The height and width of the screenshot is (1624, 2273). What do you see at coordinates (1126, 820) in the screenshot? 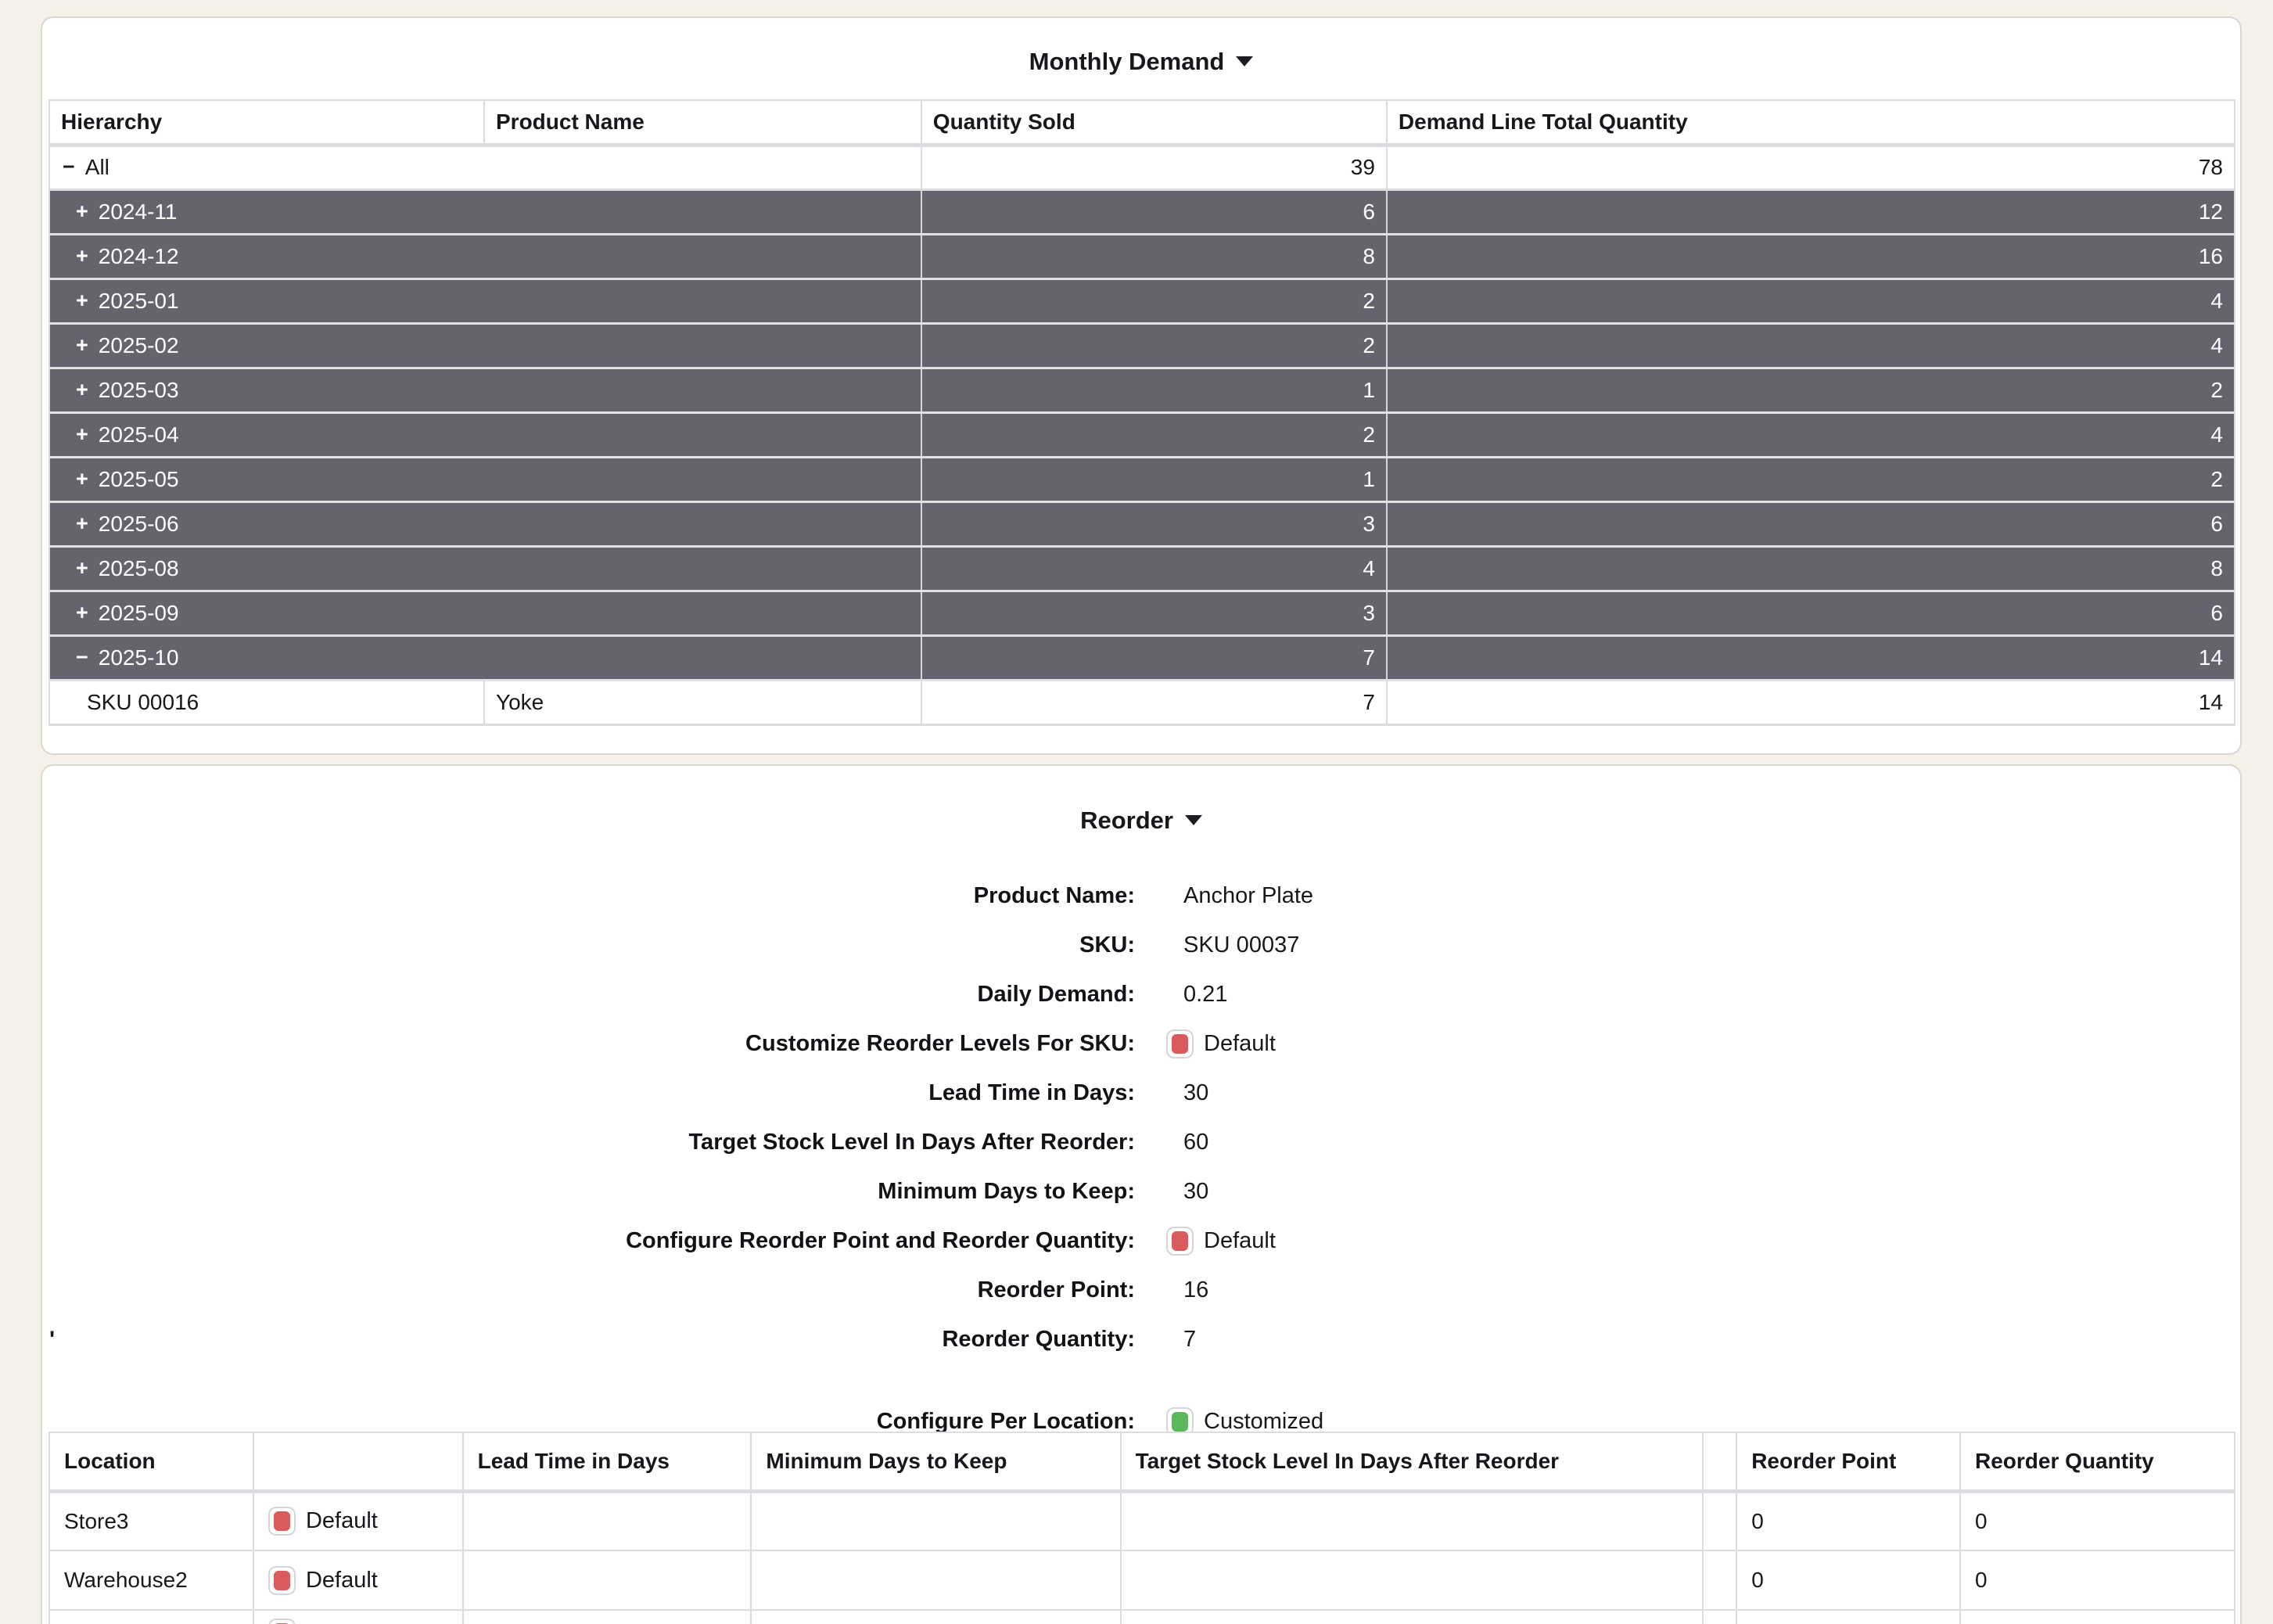
I see `reorder-title: Reorder` at bounding box center [1126, 820].